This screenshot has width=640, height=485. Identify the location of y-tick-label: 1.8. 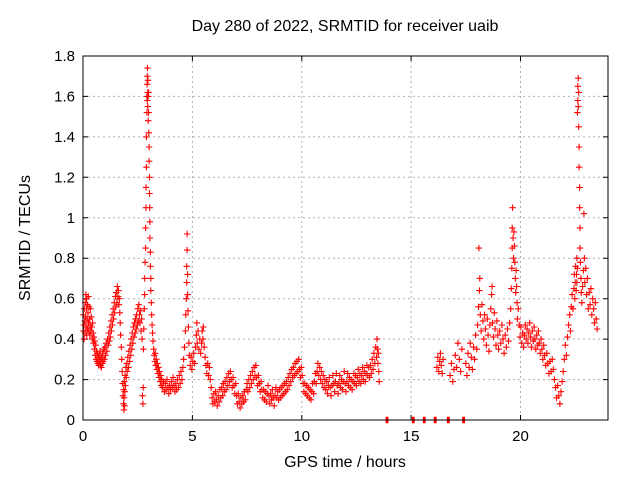
(64, 56).